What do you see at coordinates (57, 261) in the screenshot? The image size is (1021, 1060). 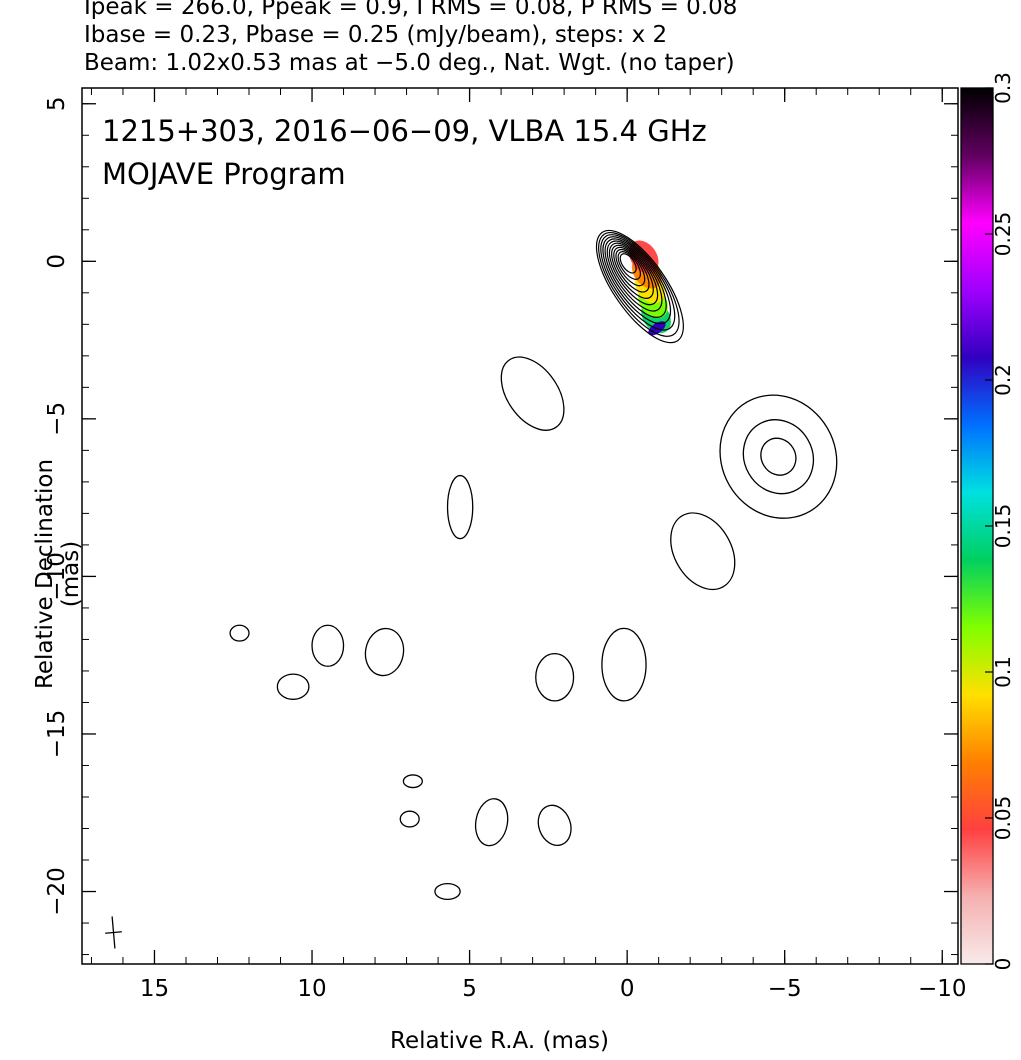 I see `y-tick-label: 0` at bounding box center [57, 261].